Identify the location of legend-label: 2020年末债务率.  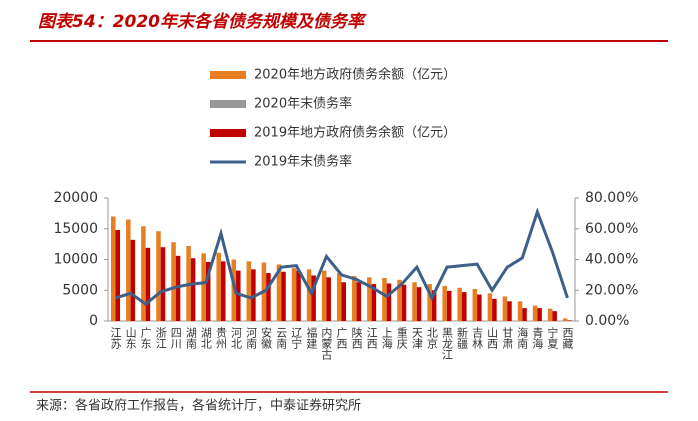
(303, 104).